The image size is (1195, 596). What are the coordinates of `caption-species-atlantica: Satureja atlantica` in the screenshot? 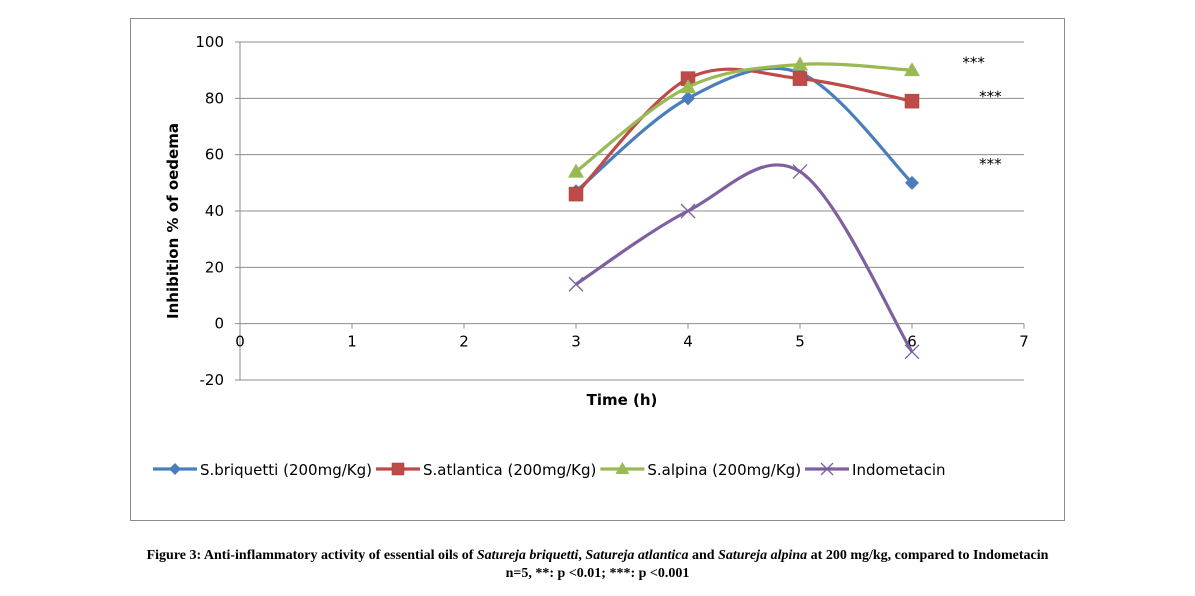 It's located at (637, 555).